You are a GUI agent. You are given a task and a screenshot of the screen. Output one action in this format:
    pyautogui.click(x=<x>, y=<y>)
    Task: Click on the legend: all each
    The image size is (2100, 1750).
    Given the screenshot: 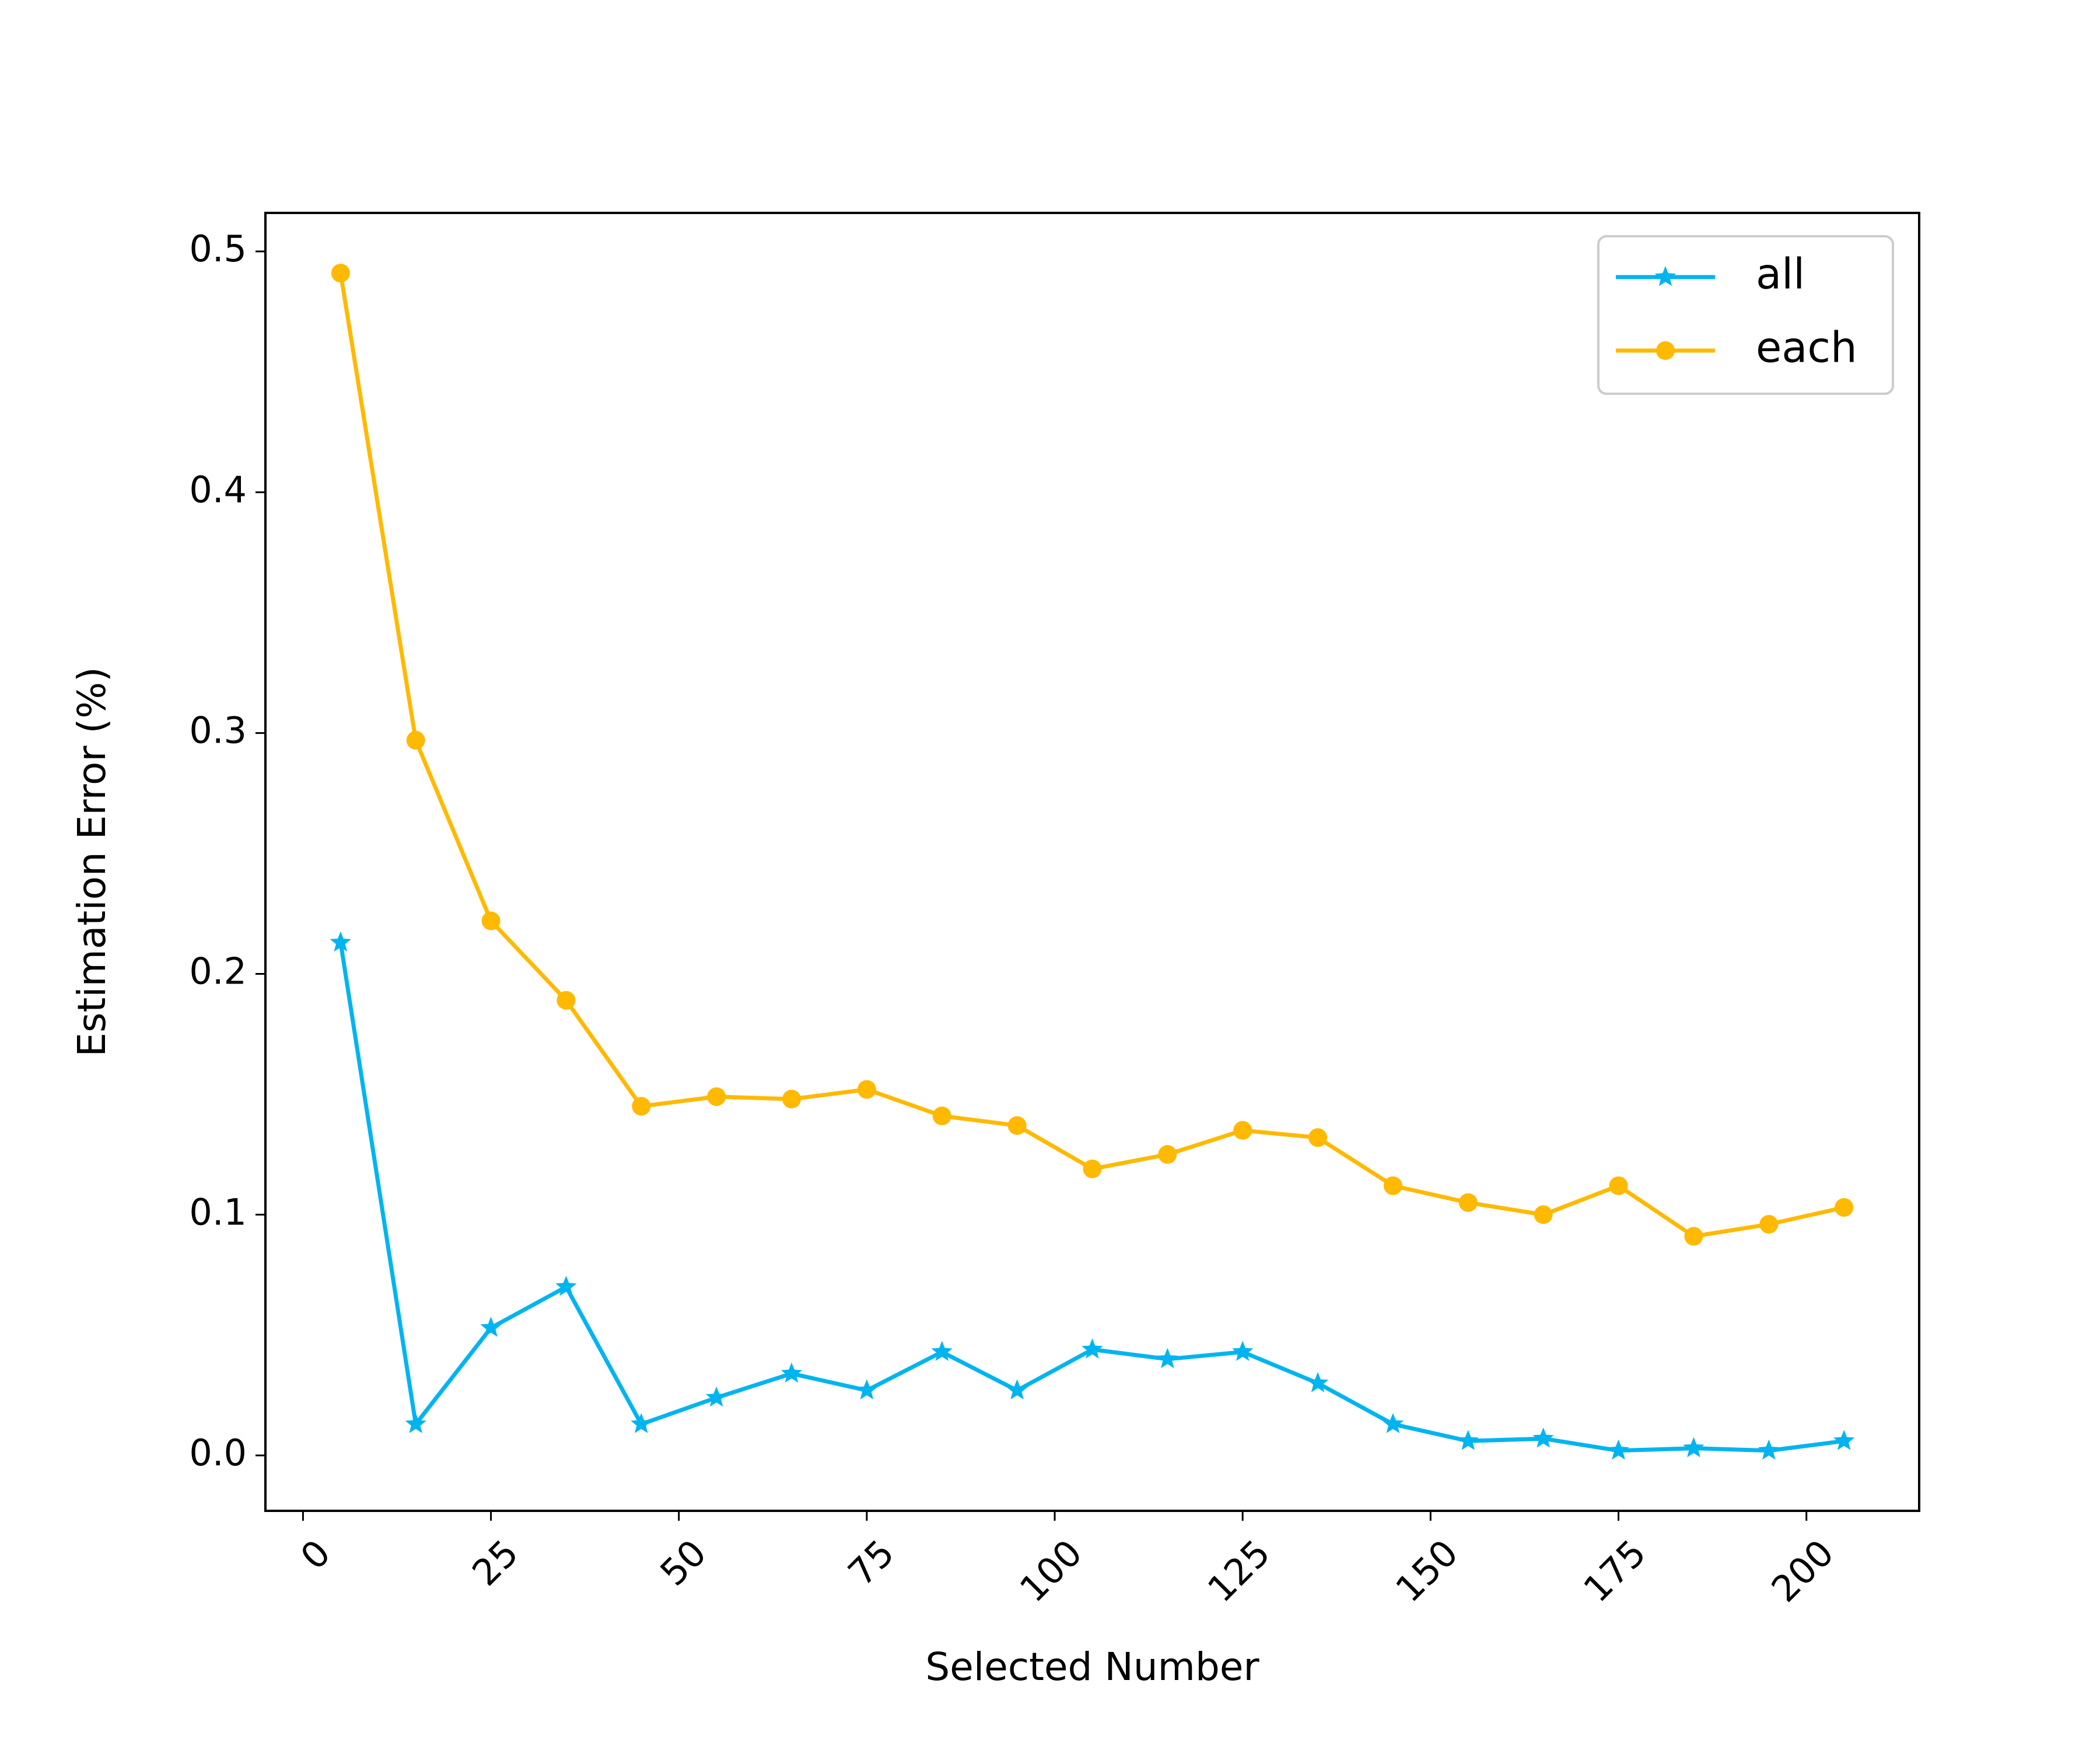 What is the action you would take?
    pyautogui.click(x=1745, y=315)
    